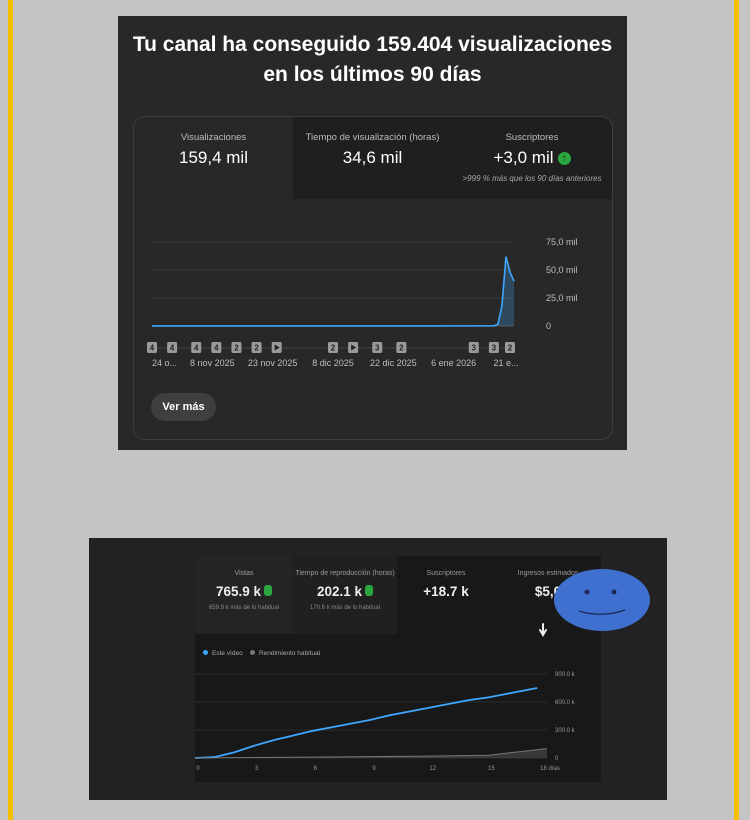 The height and width of the screenshot is (820, 750). I want to click on legend-label: Rendimiento habitual, so click(289, 653).